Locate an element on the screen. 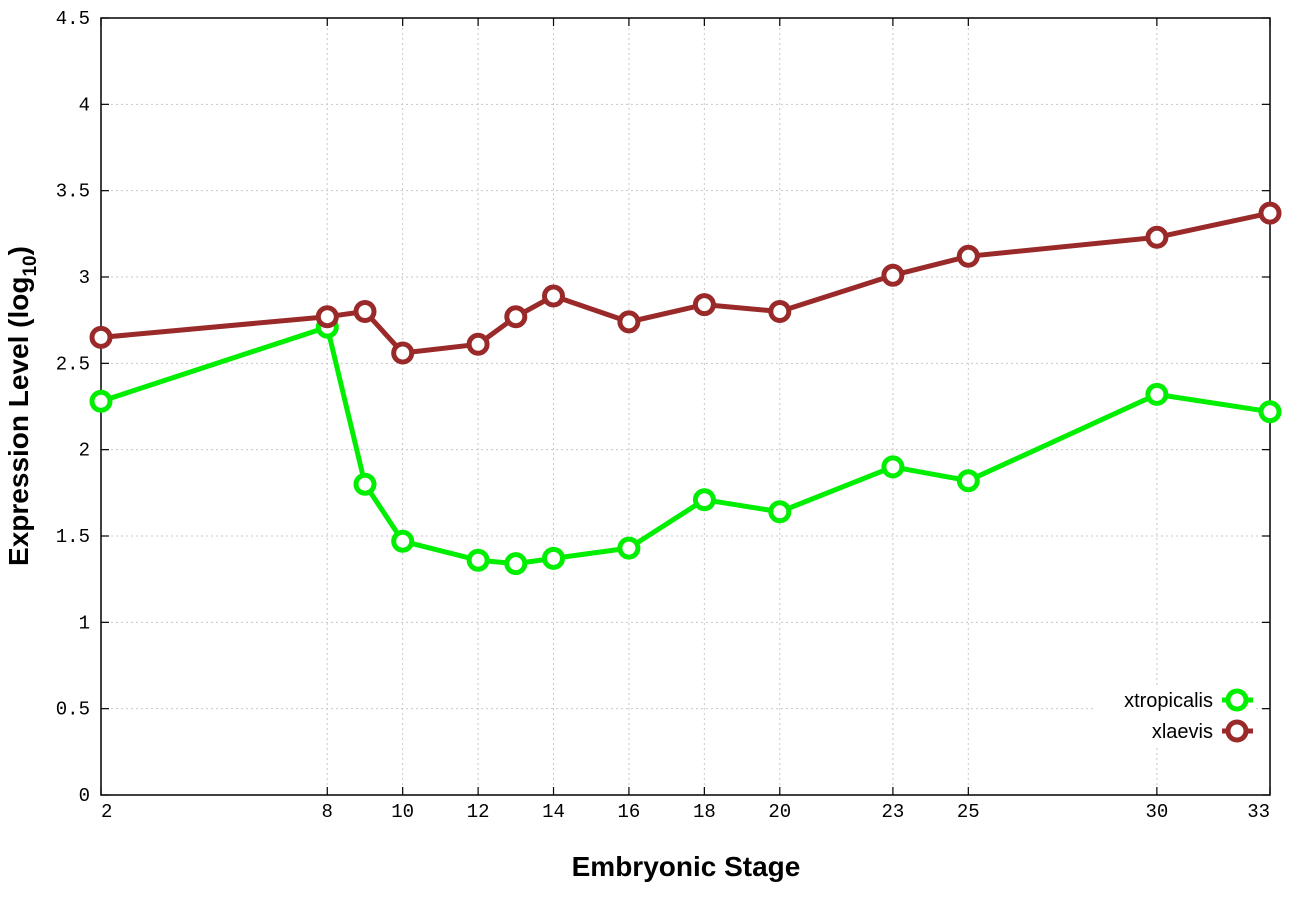  x-tick-label: 10 is located at coordinates (402, 812).